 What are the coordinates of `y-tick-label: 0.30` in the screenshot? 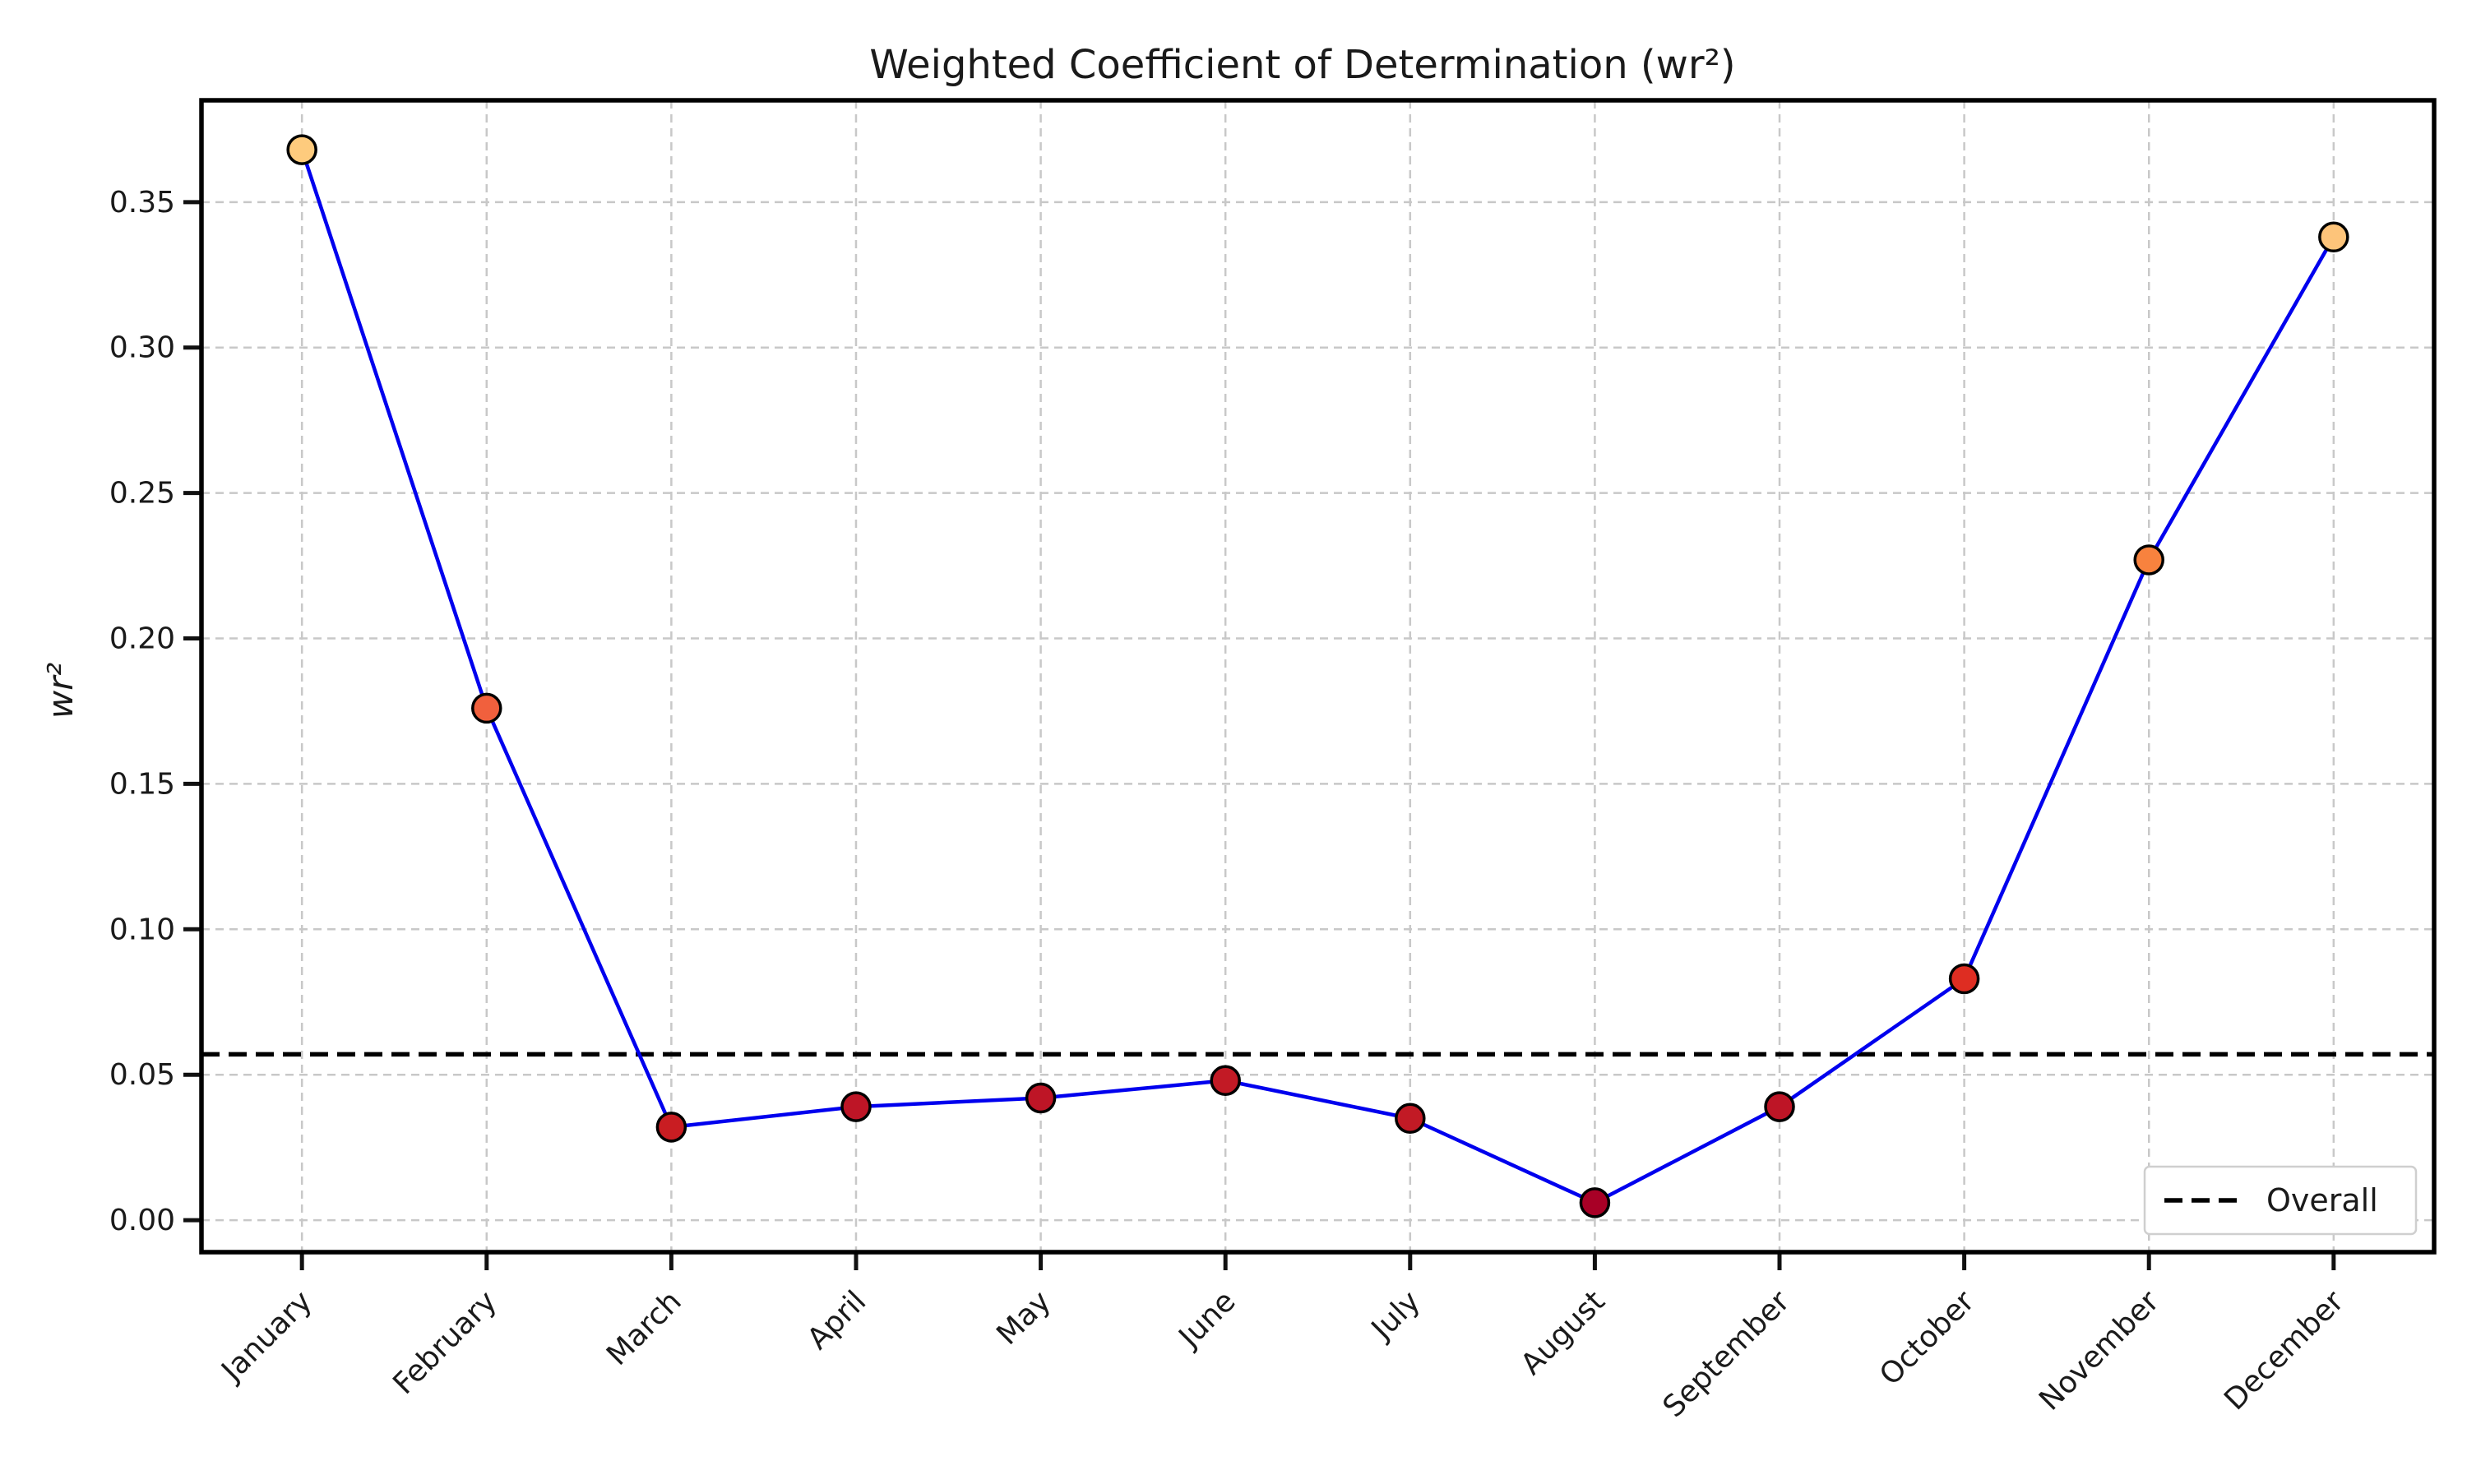 It's located at (142, 348).